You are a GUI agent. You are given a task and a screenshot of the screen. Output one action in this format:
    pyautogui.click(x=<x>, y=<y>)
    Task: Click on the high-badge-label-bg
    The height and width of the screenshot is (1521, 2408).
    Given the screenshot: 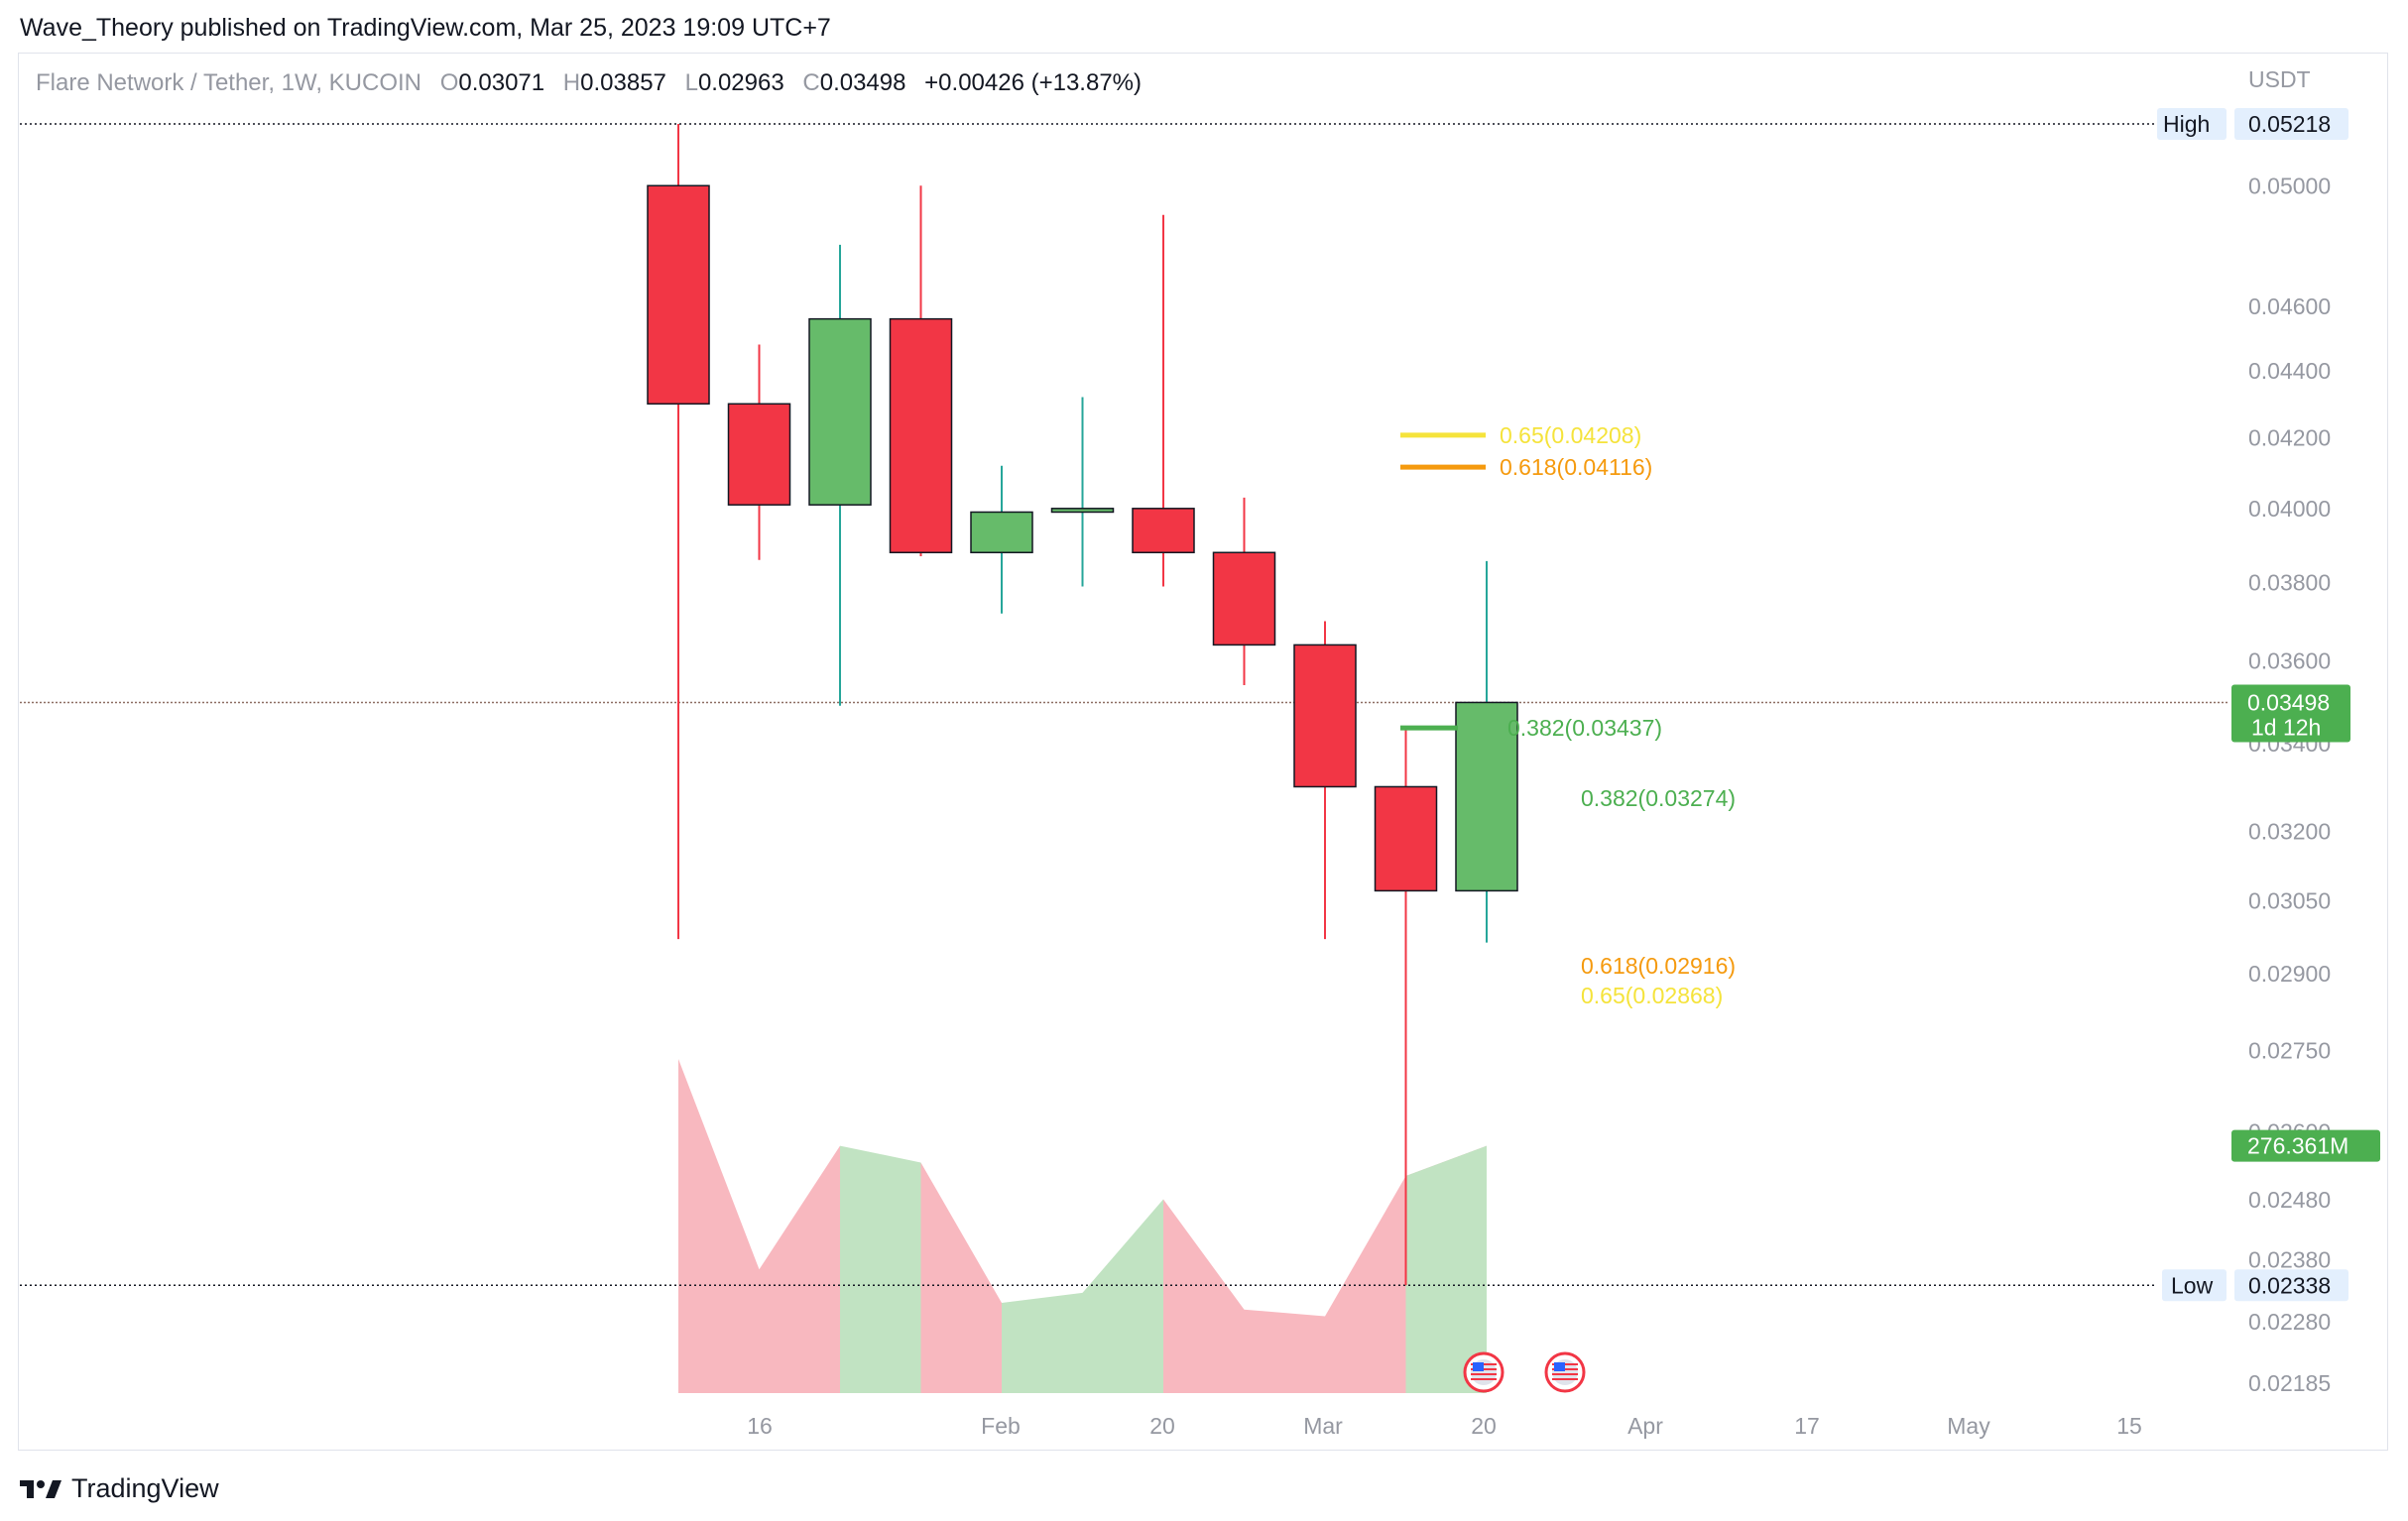 What is the action you would take?
    pyautogui.click(x=2192, y=124)
    